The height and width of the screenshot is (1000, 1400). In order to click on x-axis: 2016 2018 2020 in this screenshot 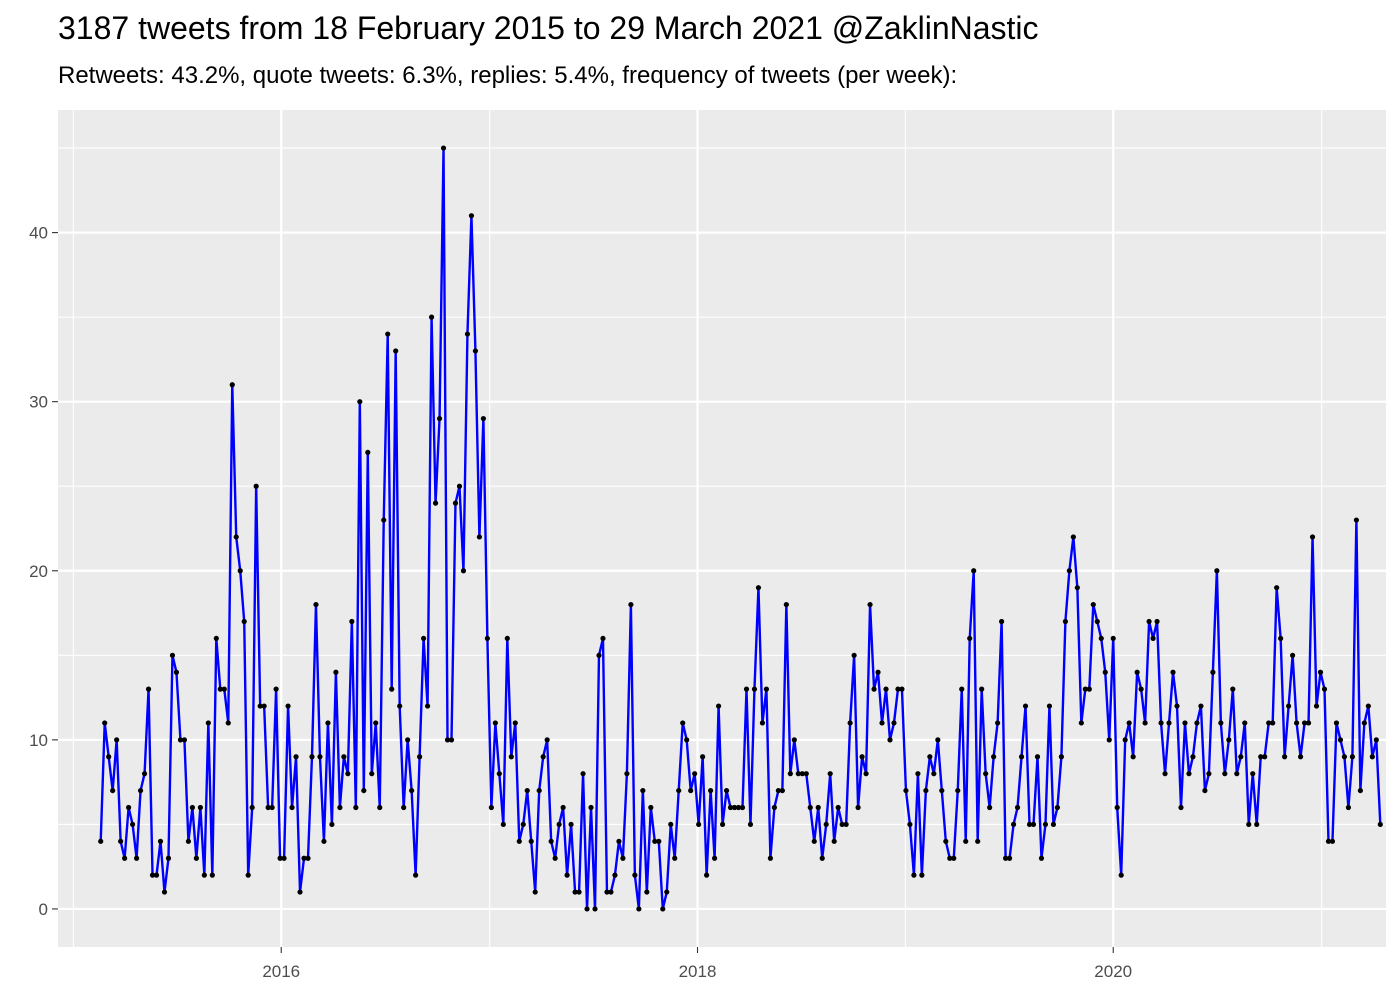, I will do `click(697, 964)`.